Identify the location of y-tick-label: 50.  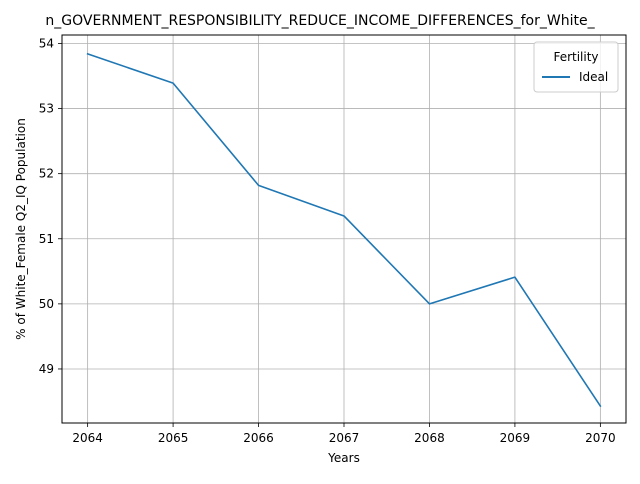
(46, 304).